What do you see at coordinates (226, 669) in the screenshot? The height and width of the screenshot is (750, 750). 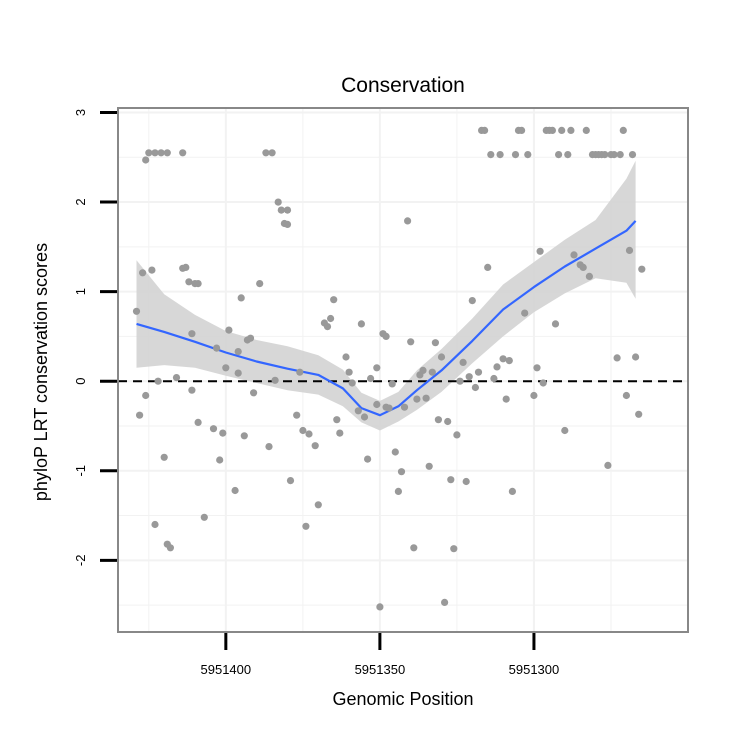 I see `x-tick-label: 5951400` at bounding box center [226, 669].